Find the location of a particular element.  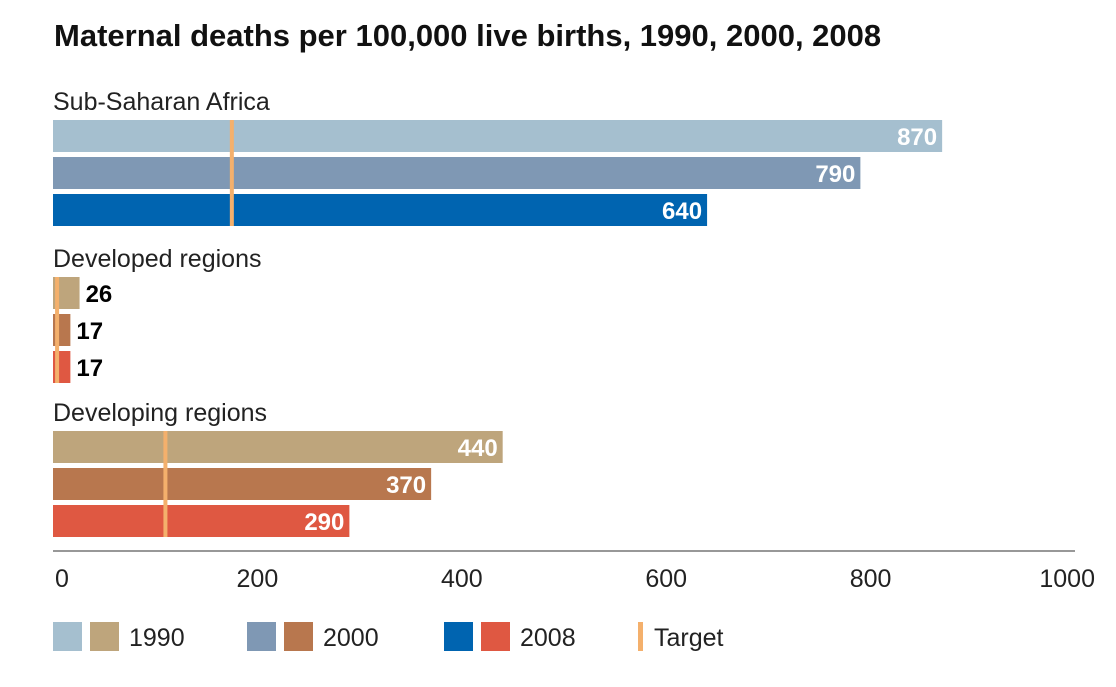

group-label: Sub-Saharan Africa is located at coordinates (161, 102).